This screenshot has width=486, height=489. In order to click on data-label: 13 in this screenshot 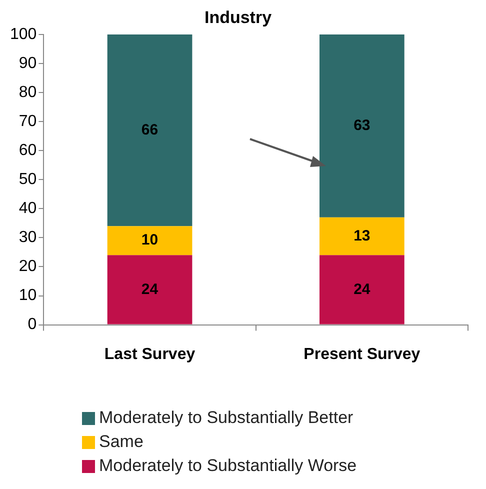, I will do `click(362, 235)`.